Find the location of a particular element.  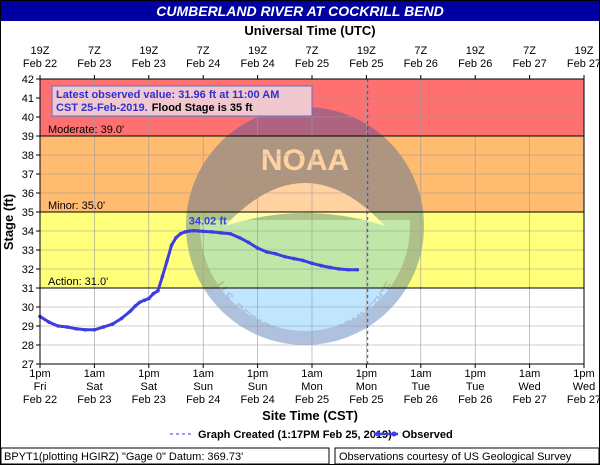

top-tick-label: Feb 24 is located at coordinates (203, 64).